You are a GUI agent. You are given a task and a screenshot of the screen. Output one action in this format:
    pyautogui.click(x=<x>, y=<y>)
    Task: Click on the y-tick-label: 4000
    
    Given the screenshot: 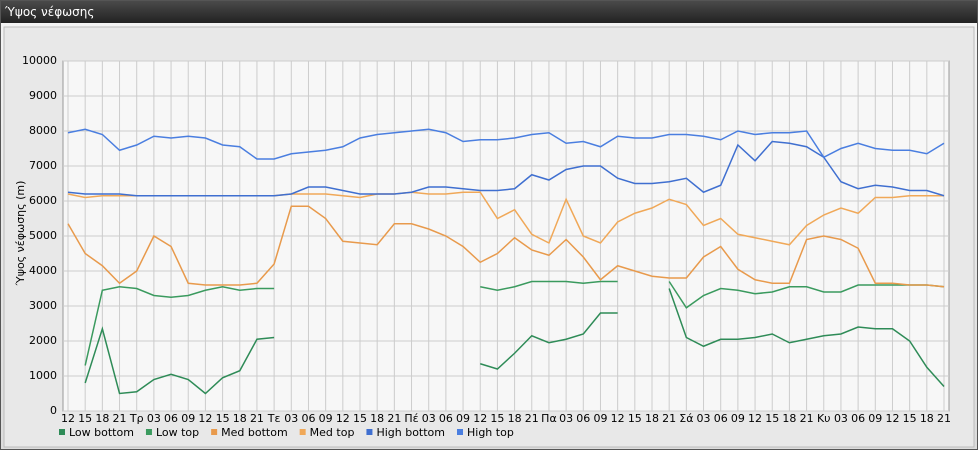 What is the action you would take?
    pyautogui.click(x=43, y=270)
    